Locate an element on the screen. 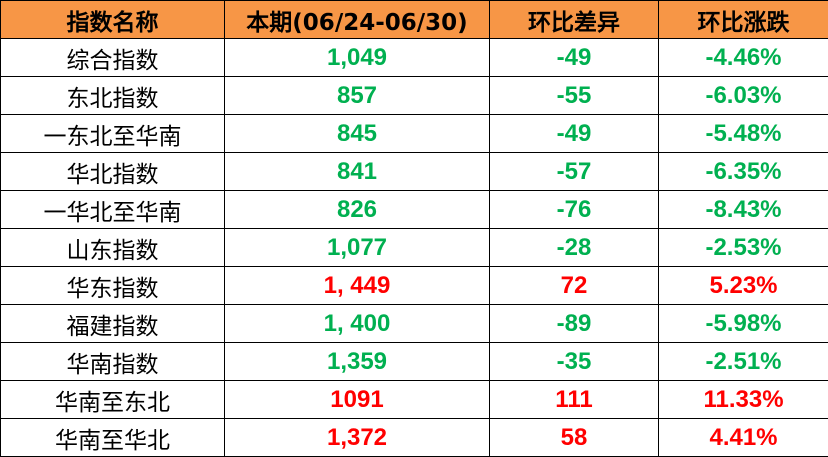 This screenshot has width=828, height=457. pct-cell: 4.41% is located at coordinates (743, 437).